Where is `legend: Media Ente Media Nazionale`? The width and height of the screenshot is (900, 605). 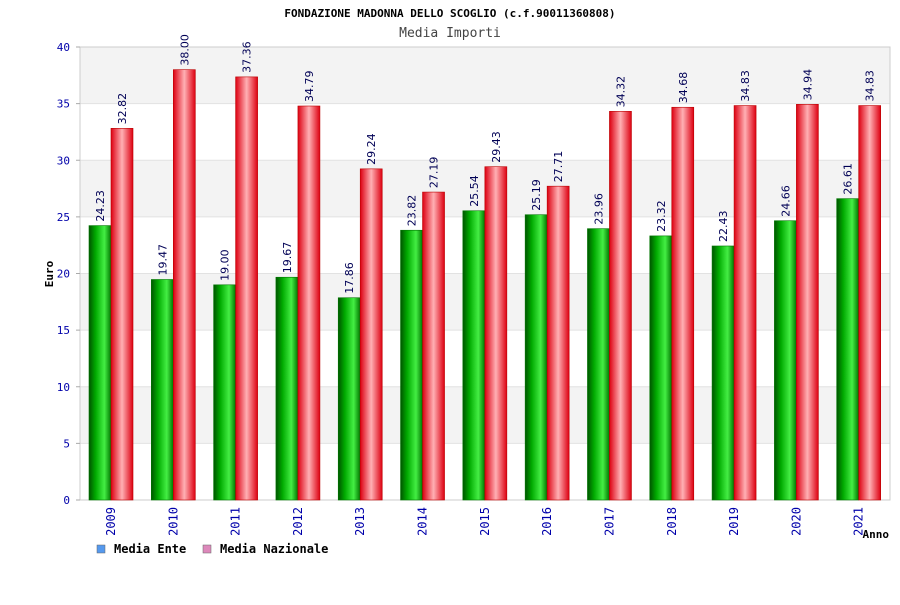
legend: Media Ente Media Nazionale is located at coordinates (212, 549).